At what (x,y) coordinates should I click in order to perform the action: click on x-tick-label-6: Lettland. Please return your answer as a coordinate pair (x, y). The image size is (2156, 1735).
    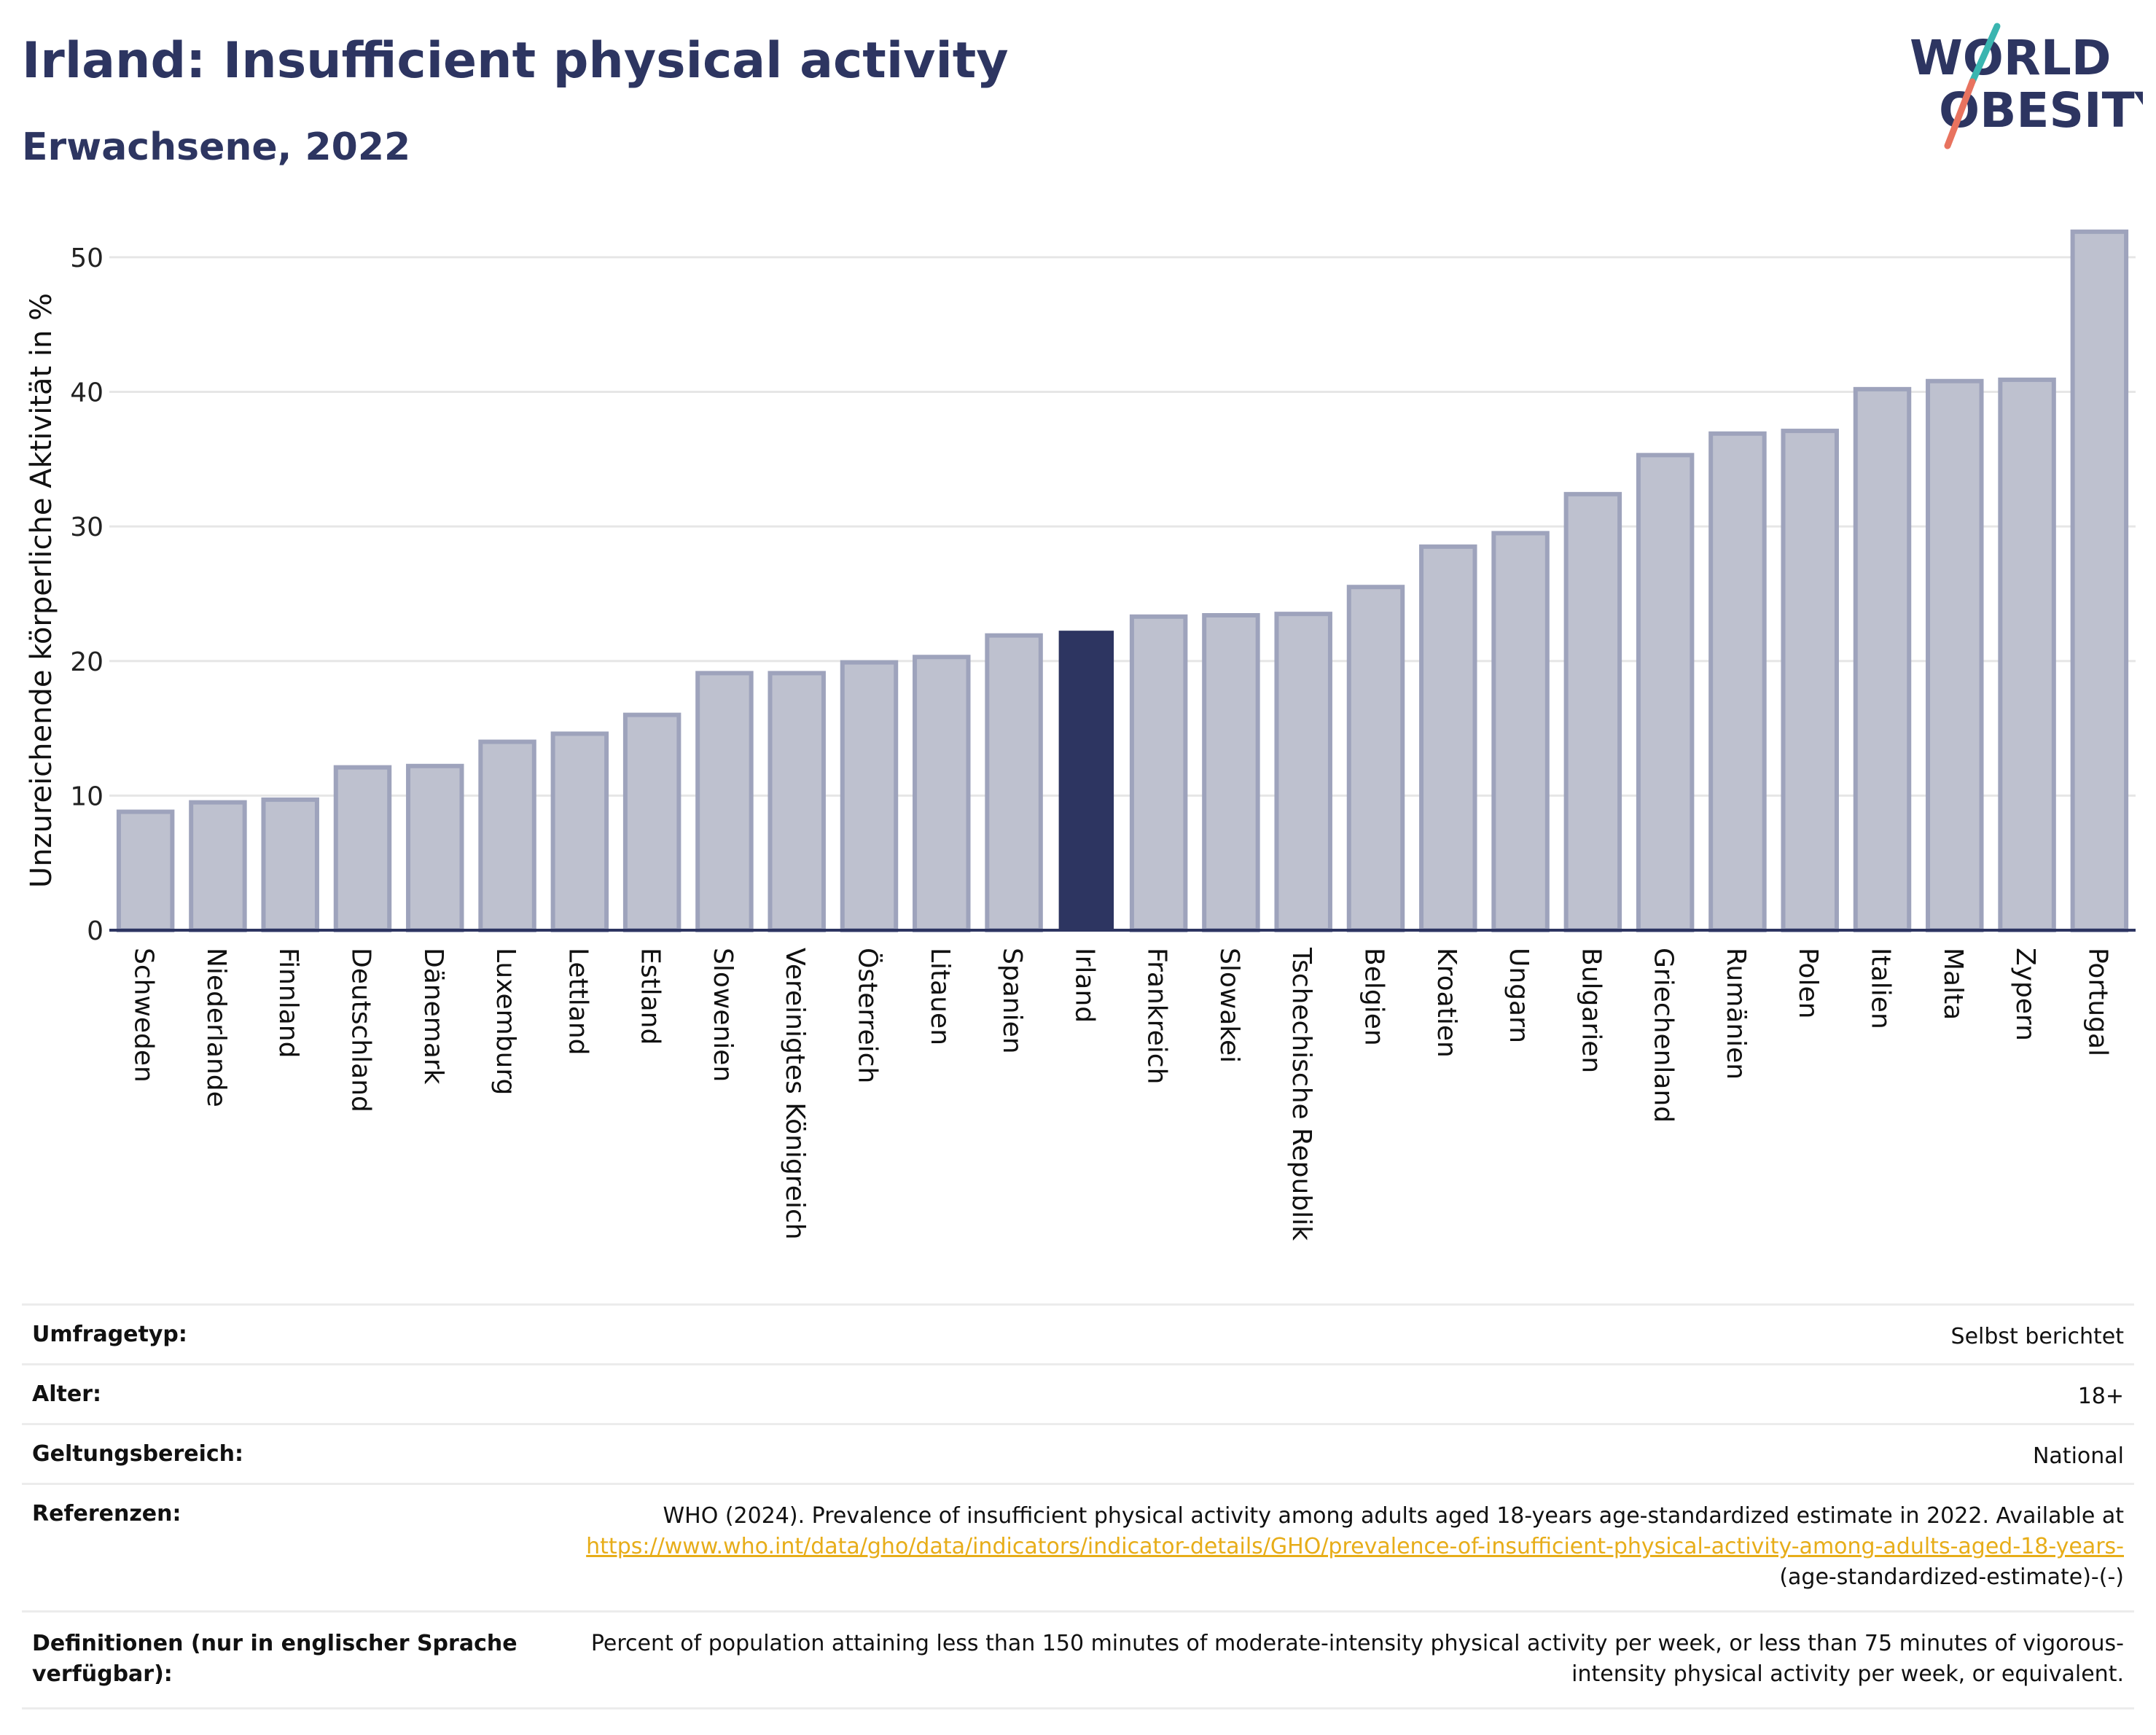
    Looking at the image, I should click on (578, 1002).